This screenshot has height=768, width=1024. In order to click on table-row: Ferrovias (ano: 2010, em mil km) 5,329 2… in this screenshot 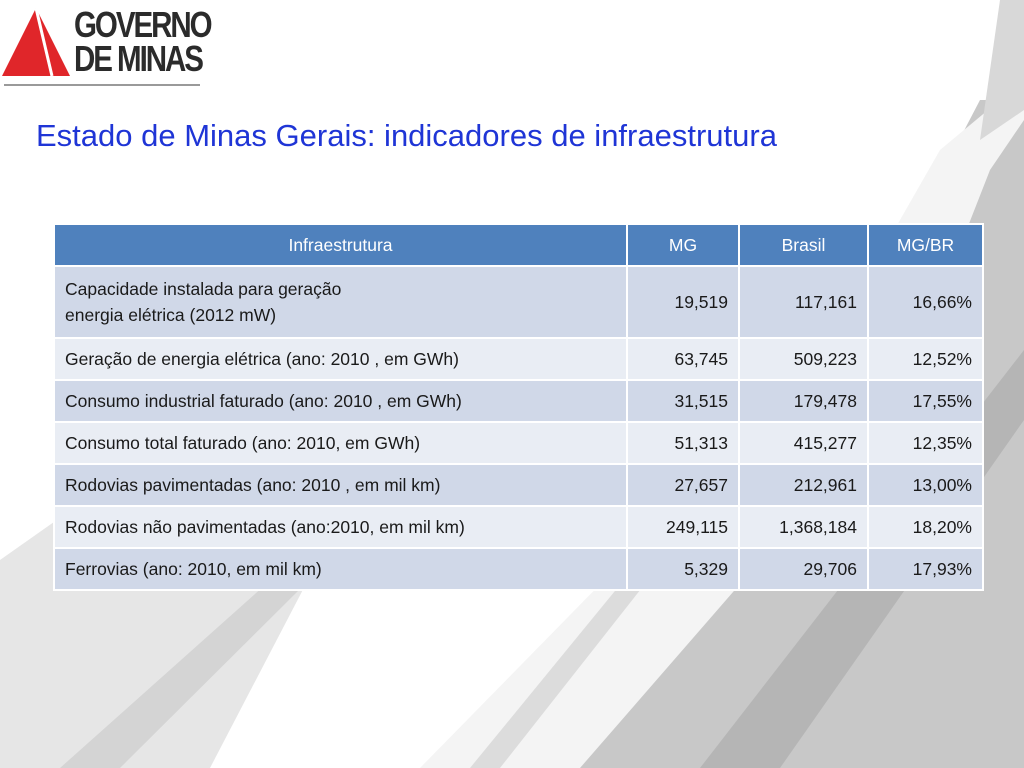, I will do `click(518, 569)`.